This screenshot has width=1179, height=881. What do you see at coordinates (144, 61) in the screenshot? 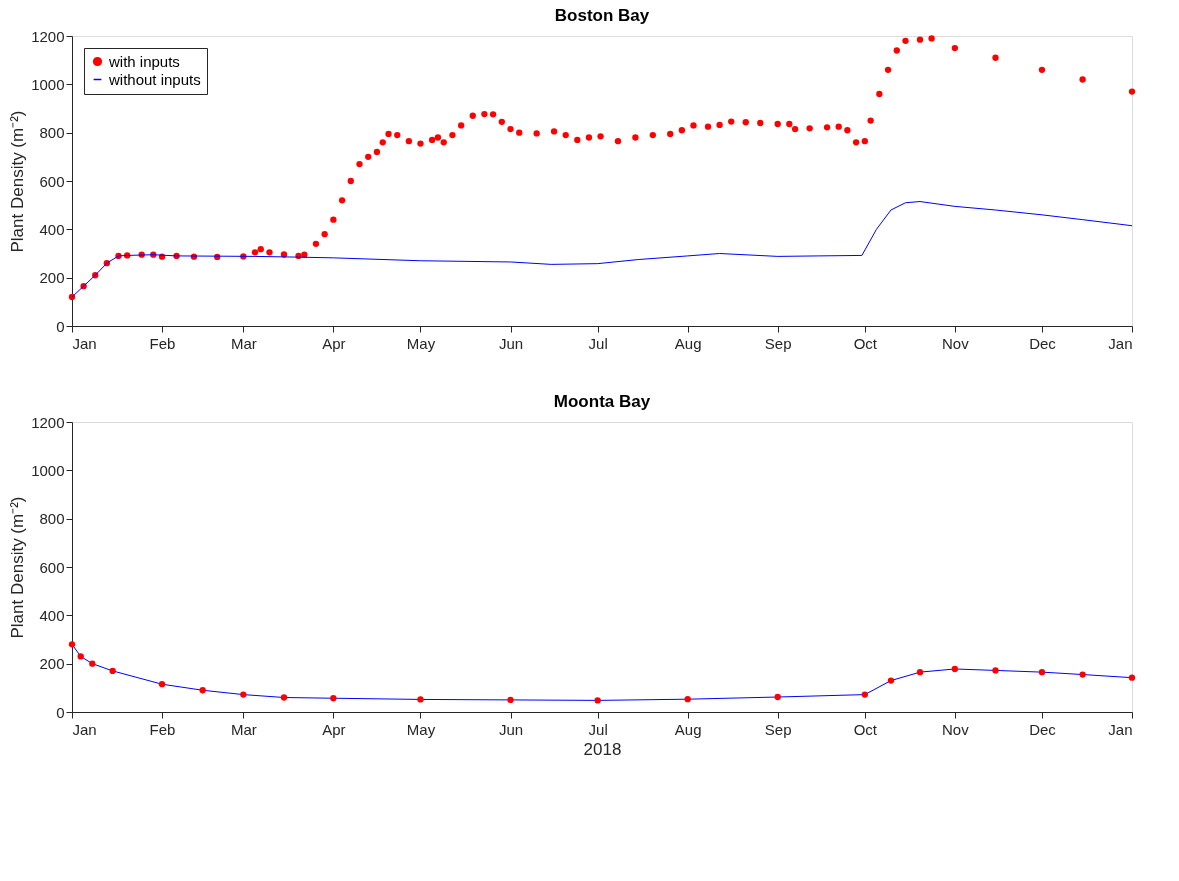
I see `legend-label: with inputs` at bounding box center [144, 61].